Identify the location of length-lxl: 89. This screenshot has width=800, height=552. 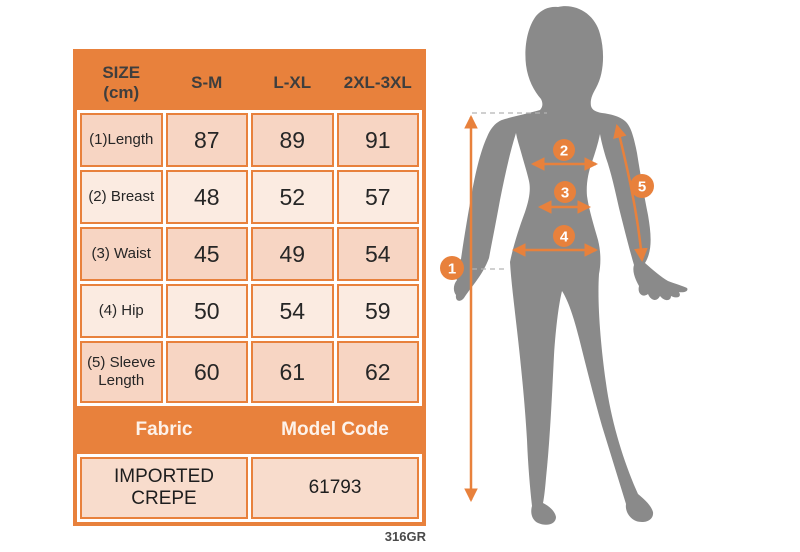
(292, 140).